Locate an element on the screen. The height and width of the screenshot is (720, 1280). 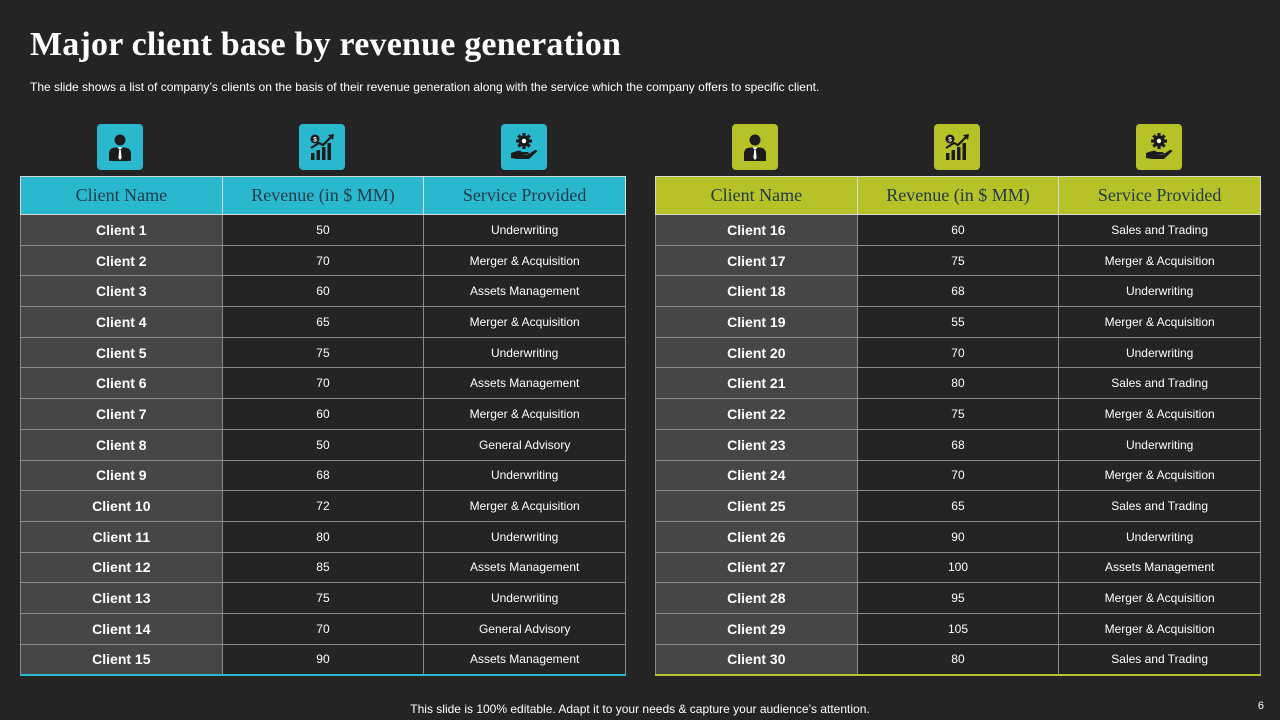
table-row: Client 2 70 Merger & Acquisition is located at coordinates (323, 260).